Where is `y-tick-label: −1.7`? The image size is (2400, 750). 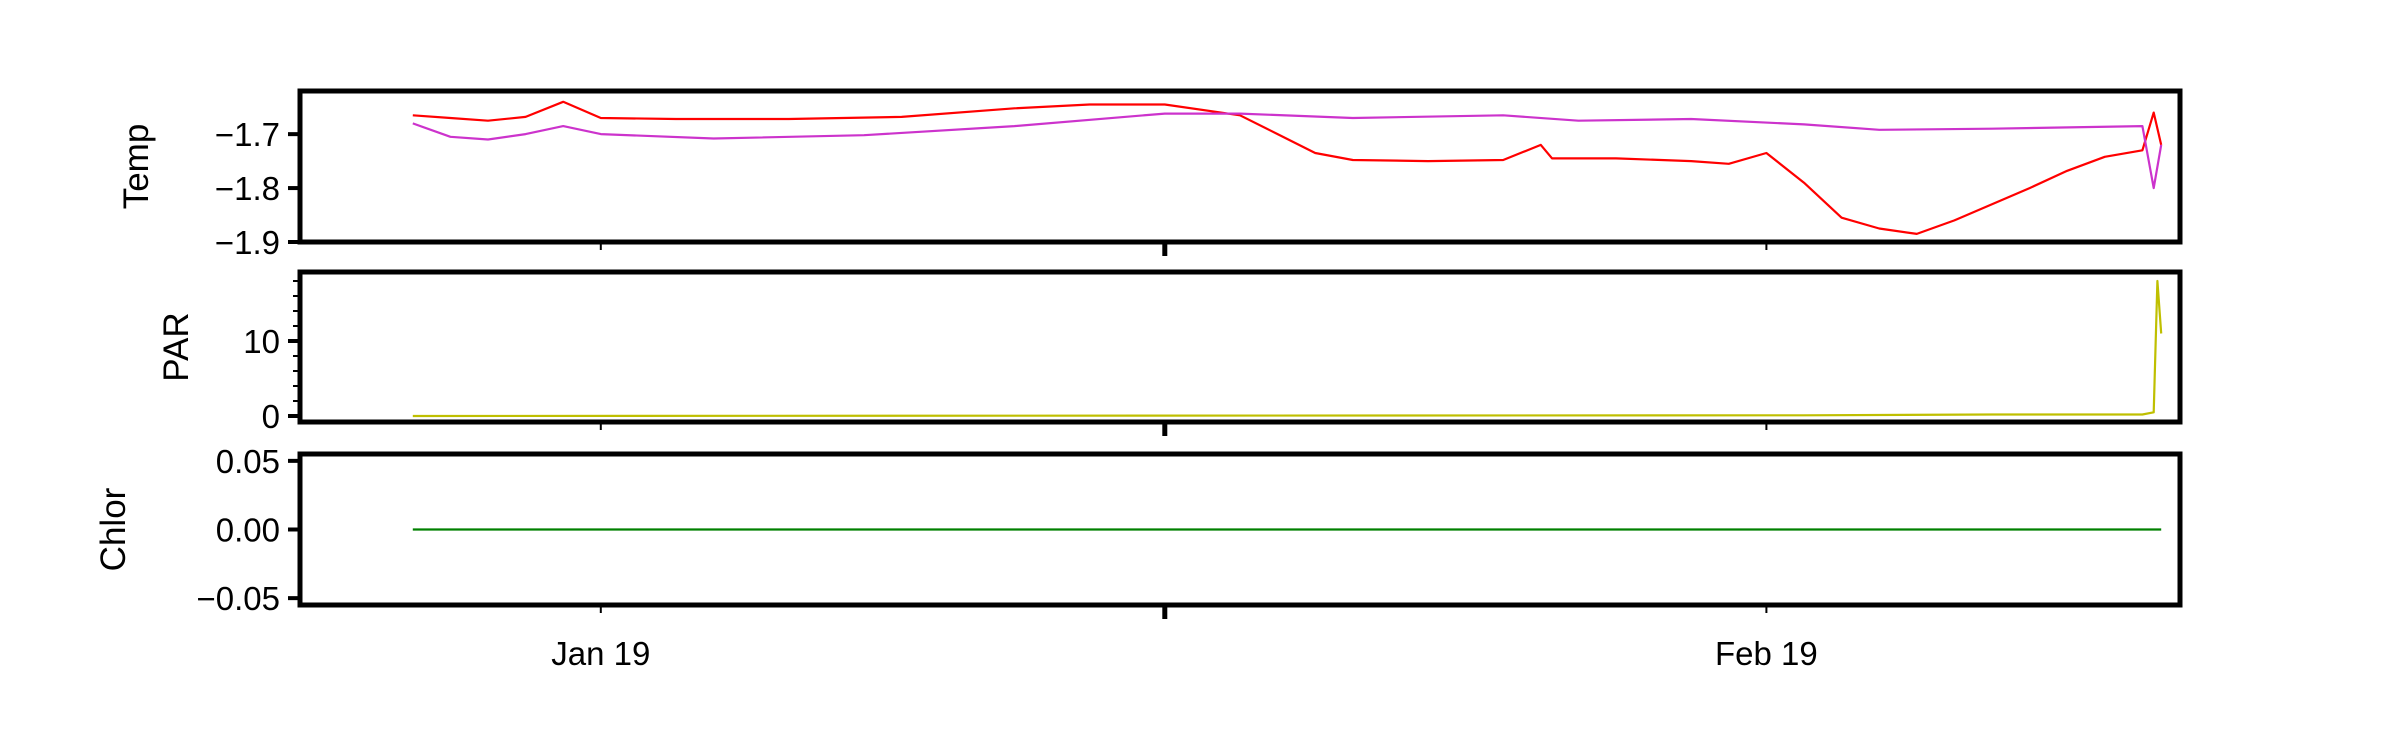 y-tick-label: −1.7 is located at coordinates (247, 134).